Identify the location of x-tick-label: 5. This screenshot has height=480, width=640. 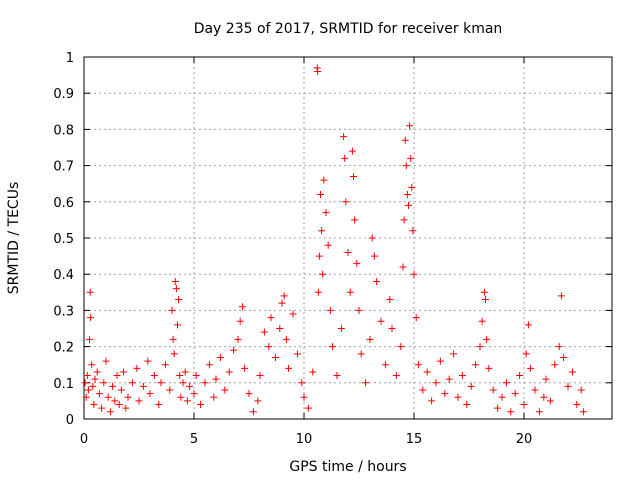
(194, 439).